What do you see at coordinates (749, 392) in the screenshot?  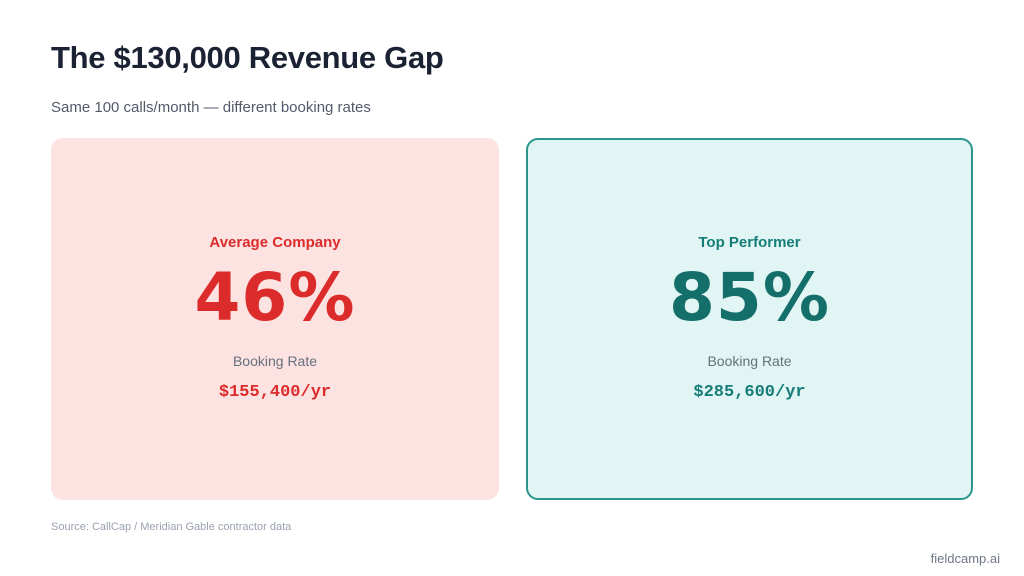 I see `revenue-top: $285,600/yr` at bounding box center [749, 392].